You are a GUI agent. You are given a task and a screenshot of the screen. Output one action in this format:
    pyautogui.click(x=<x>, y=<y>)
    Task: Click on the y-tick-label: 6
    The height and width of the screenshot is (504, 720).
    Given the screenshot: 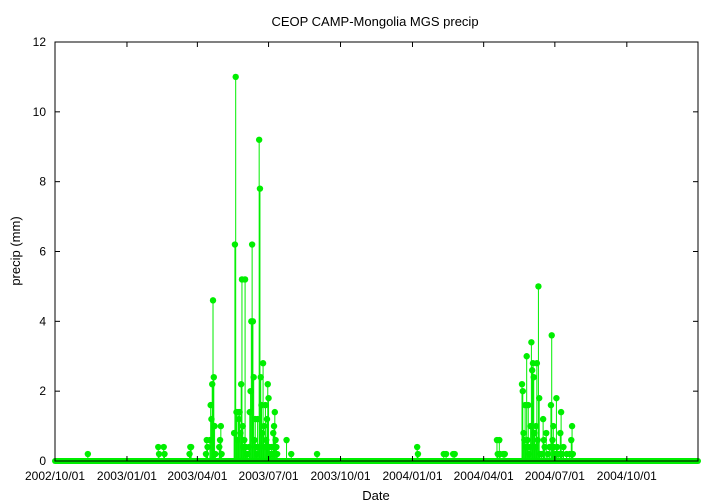 What is the action you would take?
    pyautogui.click(x=42, y=252)
    